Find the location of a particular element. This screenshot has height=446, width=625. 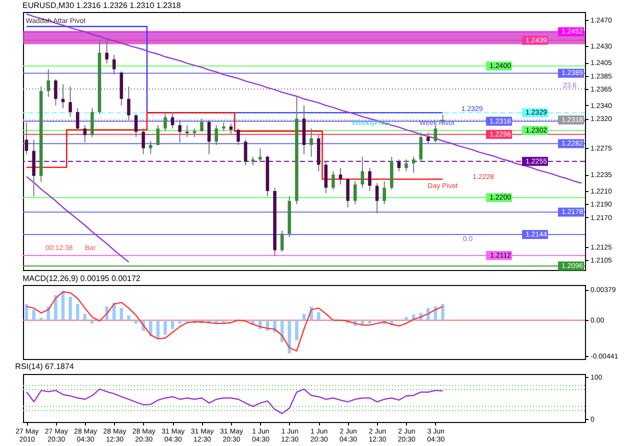

chart-title: RSI(14) 67.1874 is located at coordinates (44, 366).